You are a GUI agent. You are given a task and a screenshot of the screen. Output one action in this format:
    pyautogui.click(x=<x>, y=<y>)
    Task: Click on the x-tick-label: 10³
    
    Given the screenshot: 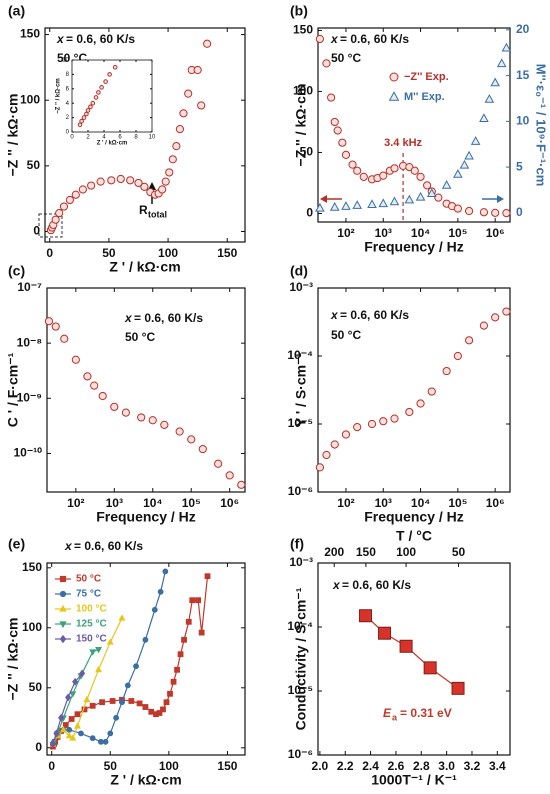 What is the action you would take?
    pyautogui.click(x=114, y=503)
    